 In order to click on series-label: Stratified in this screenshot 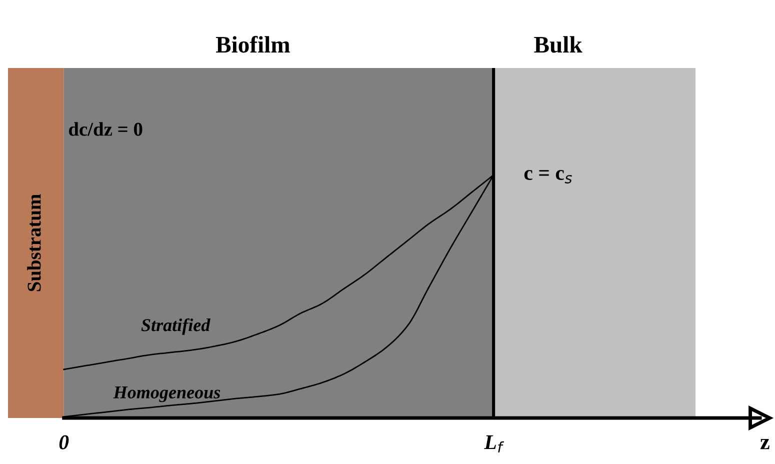, I will do `click(175, 326)`.